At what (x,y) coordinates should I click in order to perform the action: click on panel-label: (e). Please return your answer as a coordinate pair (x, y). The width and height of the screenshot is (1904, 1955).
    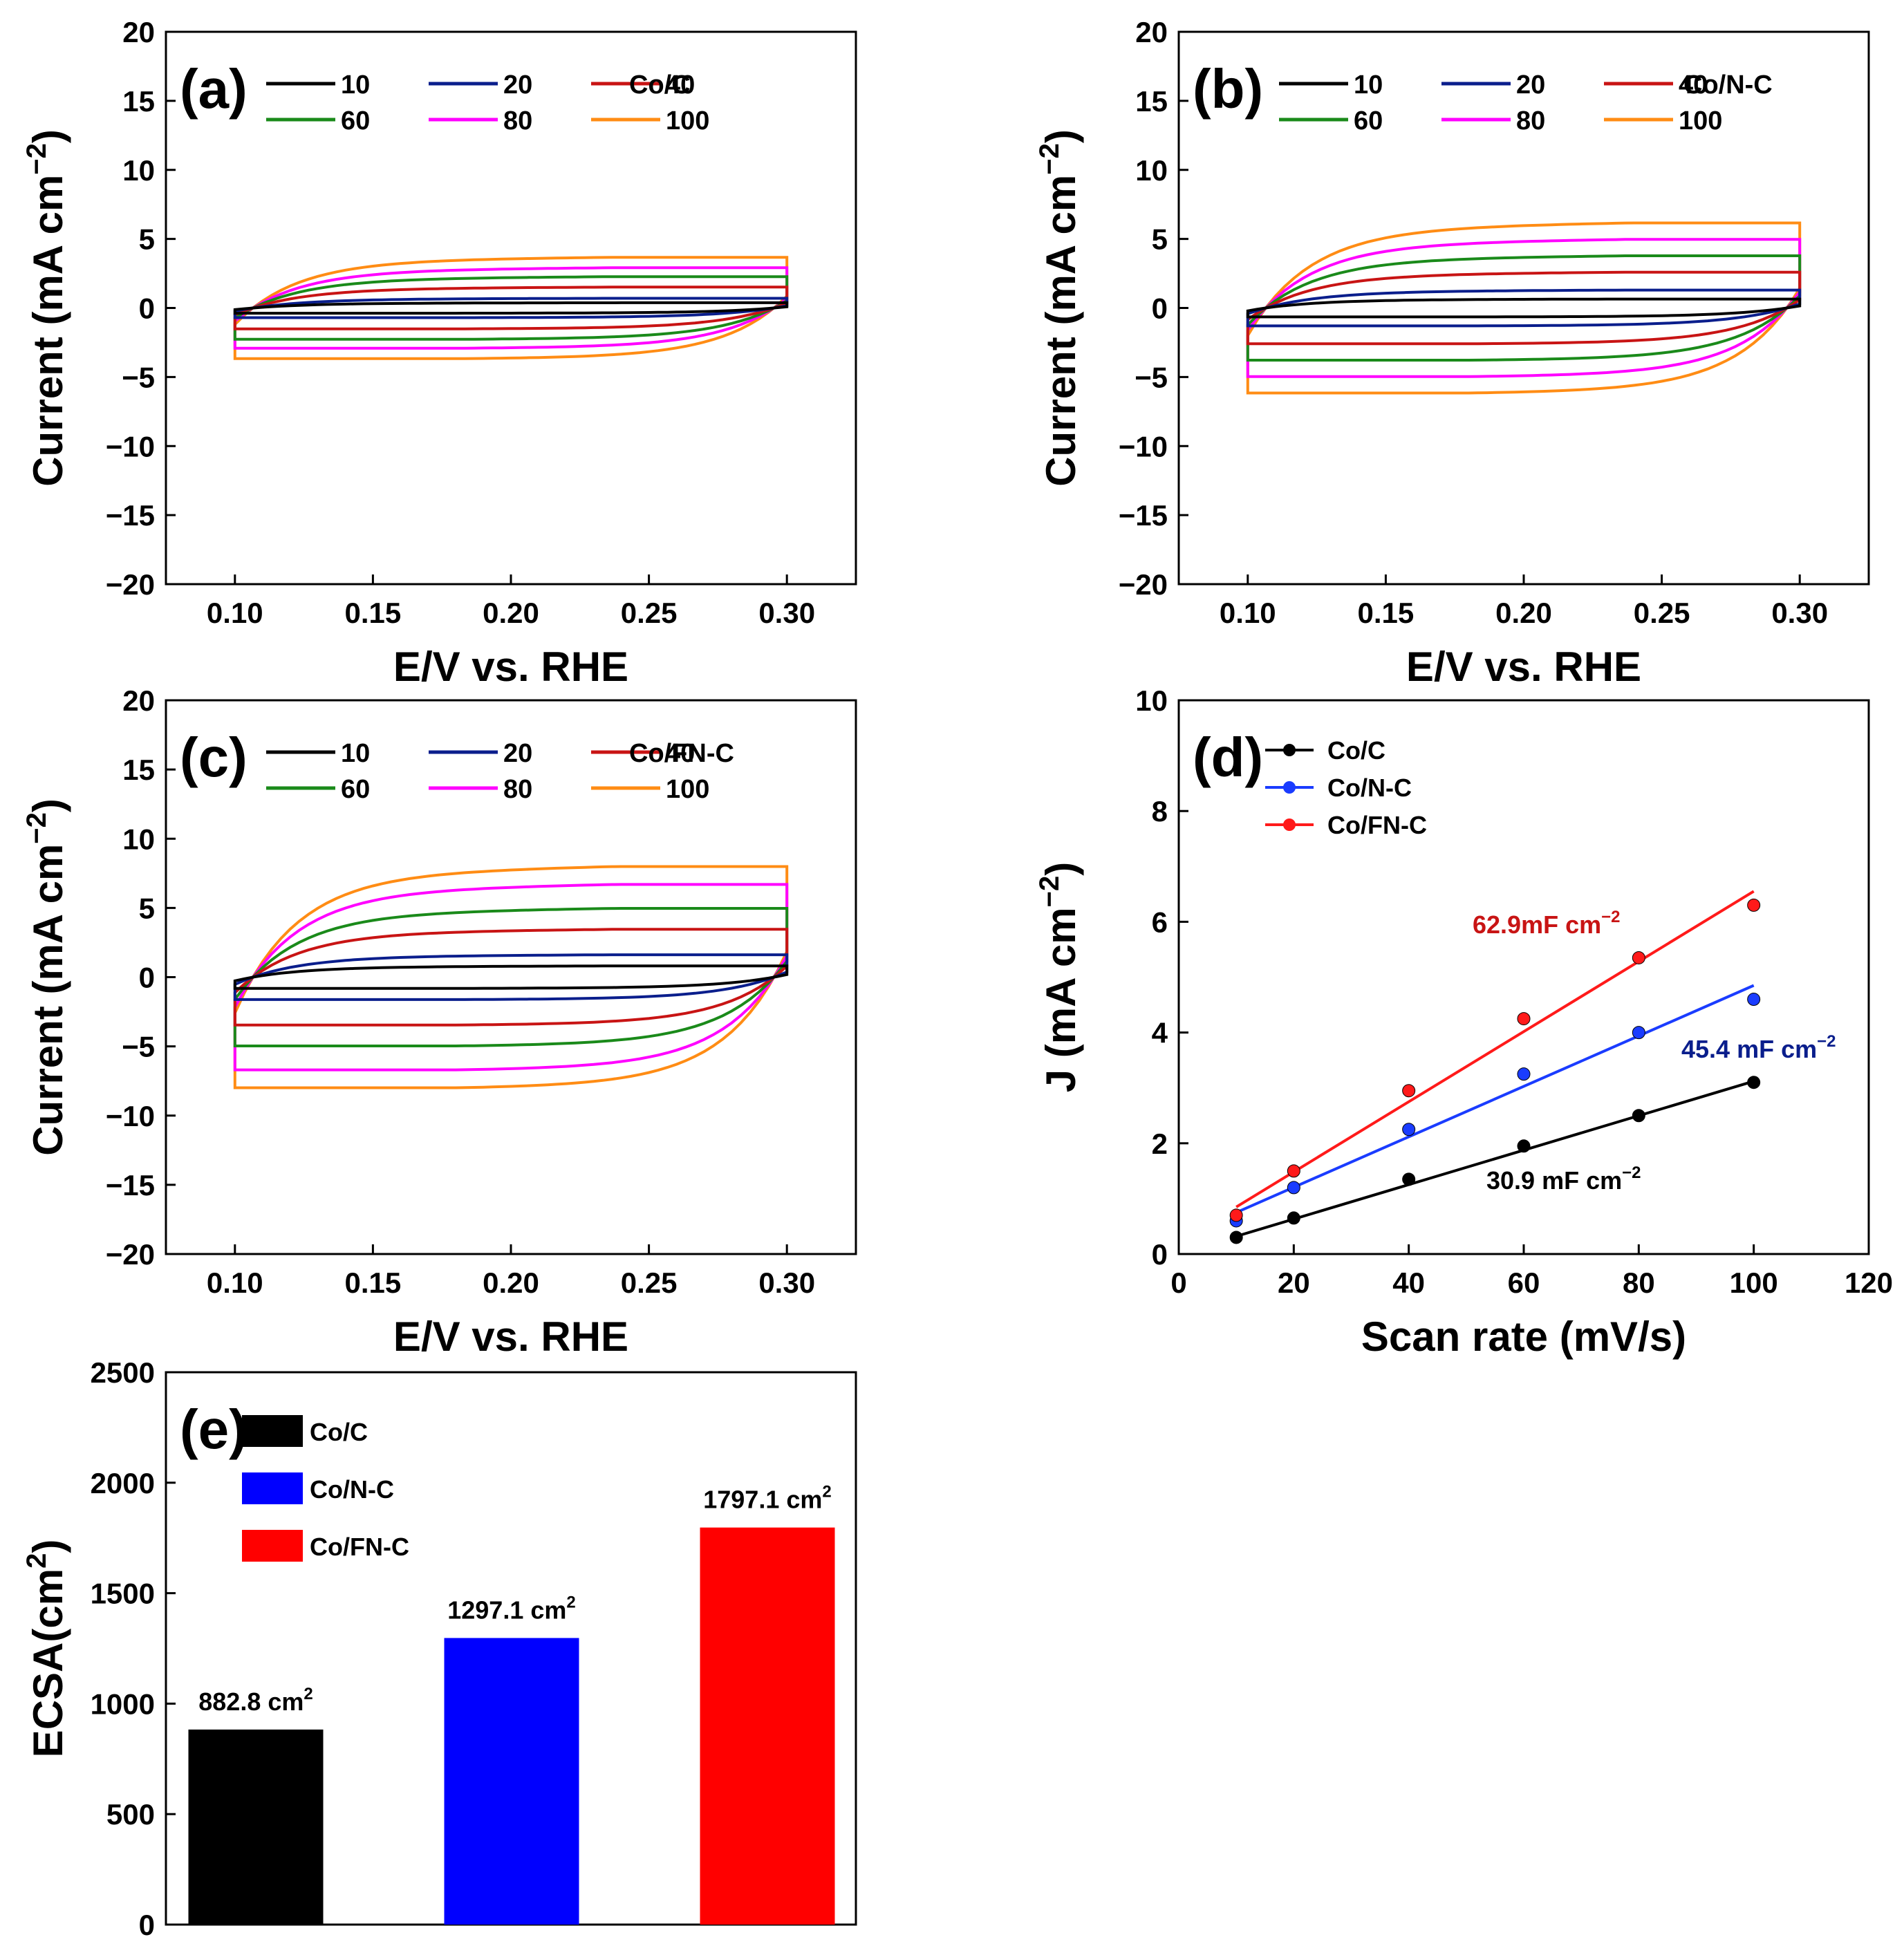
    Looking at the image, I should click on (214, 1429).